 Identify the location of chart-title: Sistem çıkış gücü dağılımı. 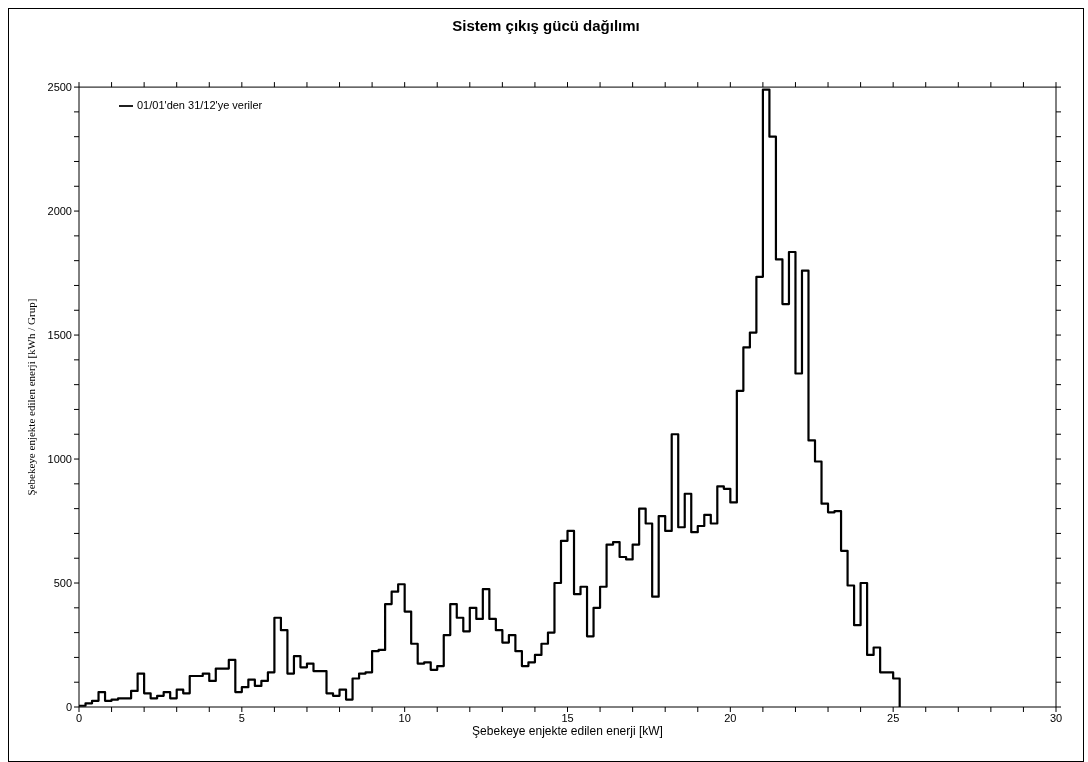
(546, 25).